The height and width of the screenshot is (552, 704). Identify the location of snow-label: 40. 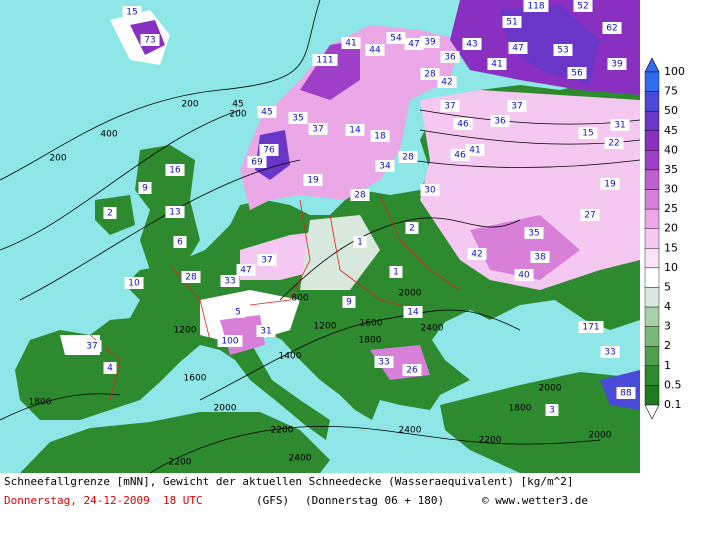
(524, 276).